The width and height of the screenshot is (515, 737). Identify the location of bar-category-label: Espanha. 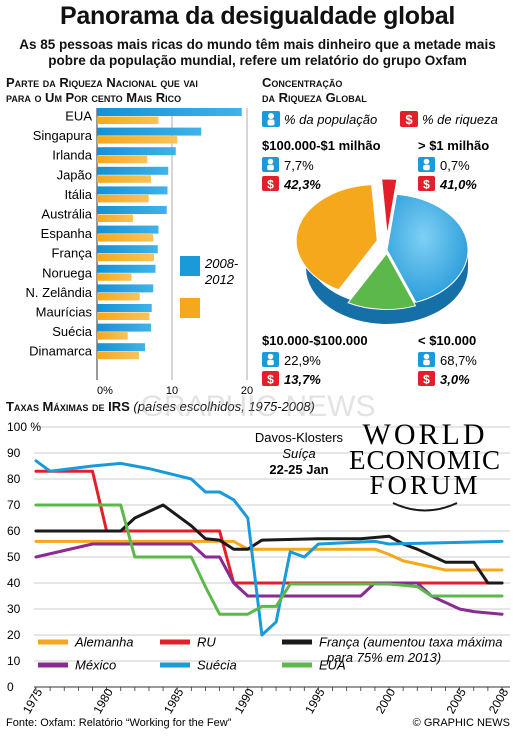
(67, 233).